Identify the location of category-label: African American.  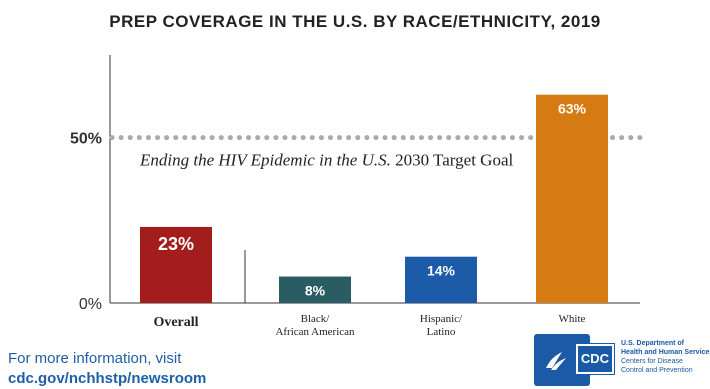
(315, 332).